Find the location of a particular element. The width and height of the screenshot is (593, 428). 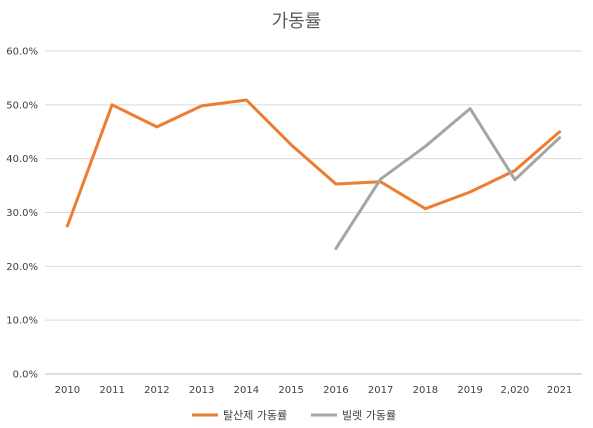

y-tick-label: 30.0% is located at coordinates (22, 213).